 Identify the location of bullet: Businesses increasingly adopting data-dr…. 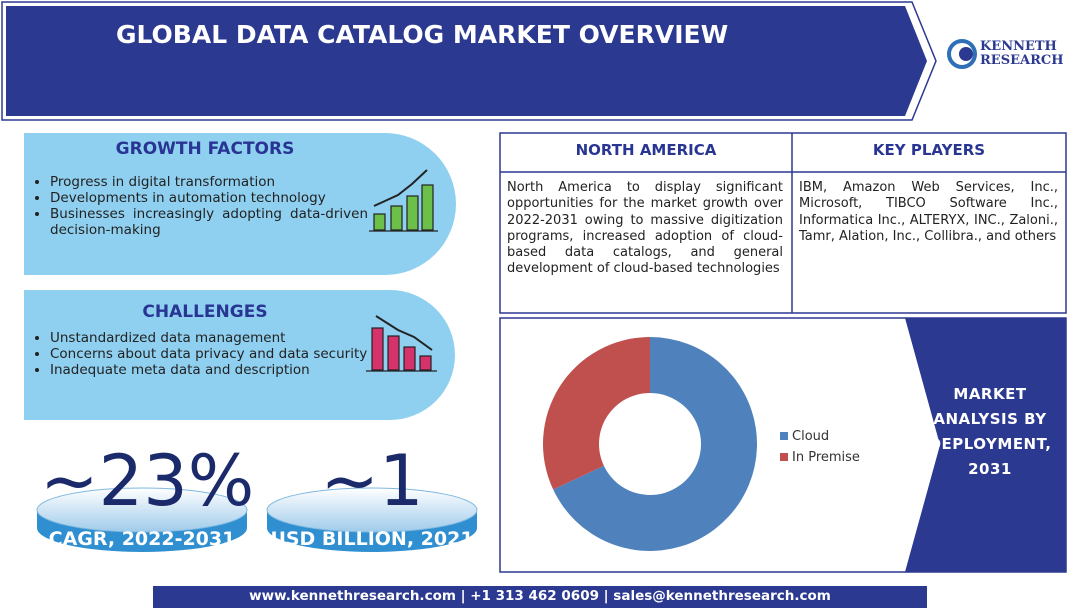
(209, 222).